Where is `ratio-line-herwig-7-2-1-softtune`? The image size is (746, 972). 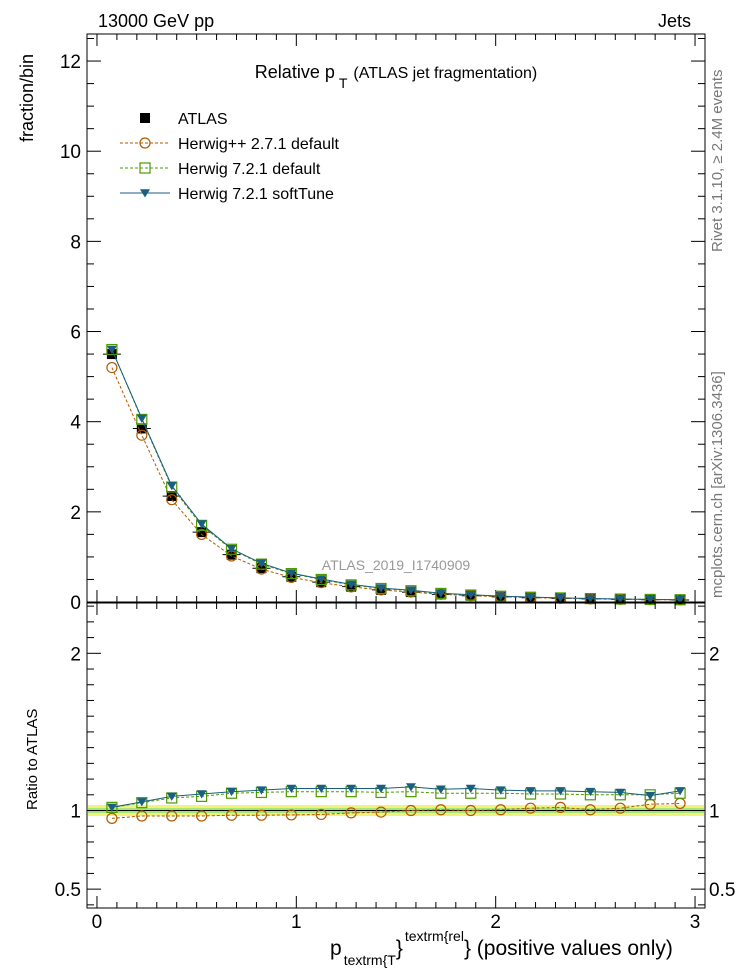
ratio-line-herwig-7-2-1-softtune is located at coordinates (396, 797).